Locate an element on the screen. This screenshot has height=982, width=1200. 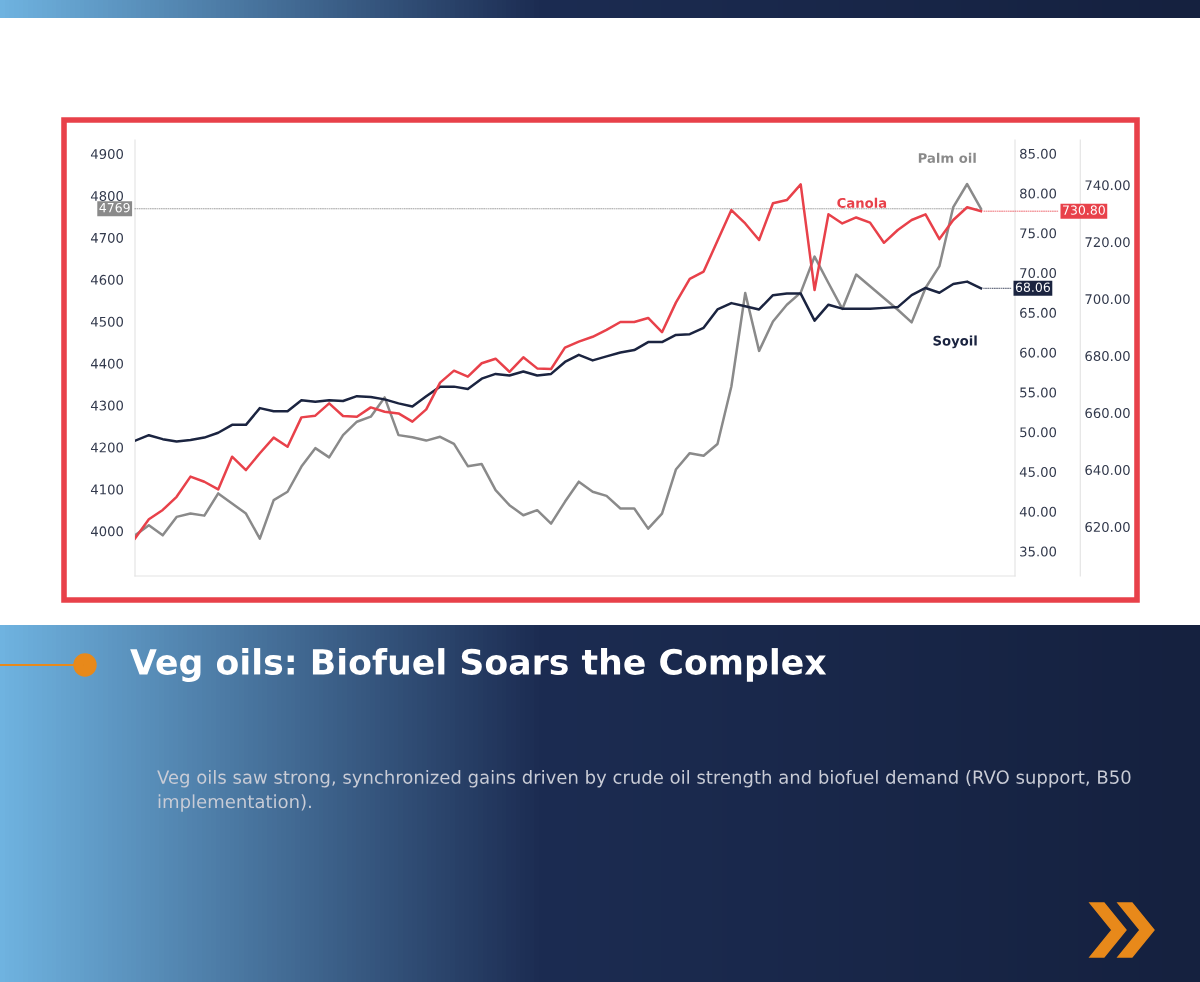
data-label: 4769 is located at coordinates (114, 207).